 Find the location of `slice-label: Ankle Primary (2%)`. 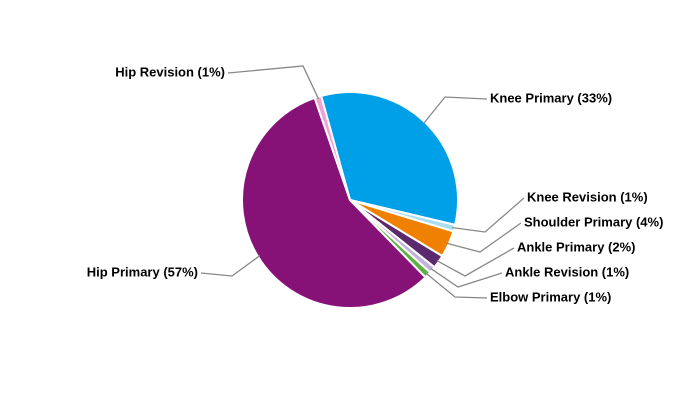

slice-label: Ankle Primary (2%) is located at coordinates (576, 246).